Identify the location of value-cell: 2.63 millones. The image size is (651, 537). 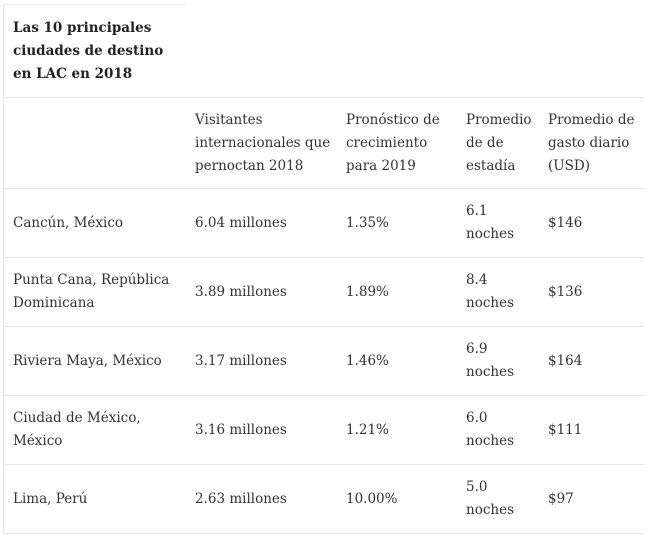
(241, 498).